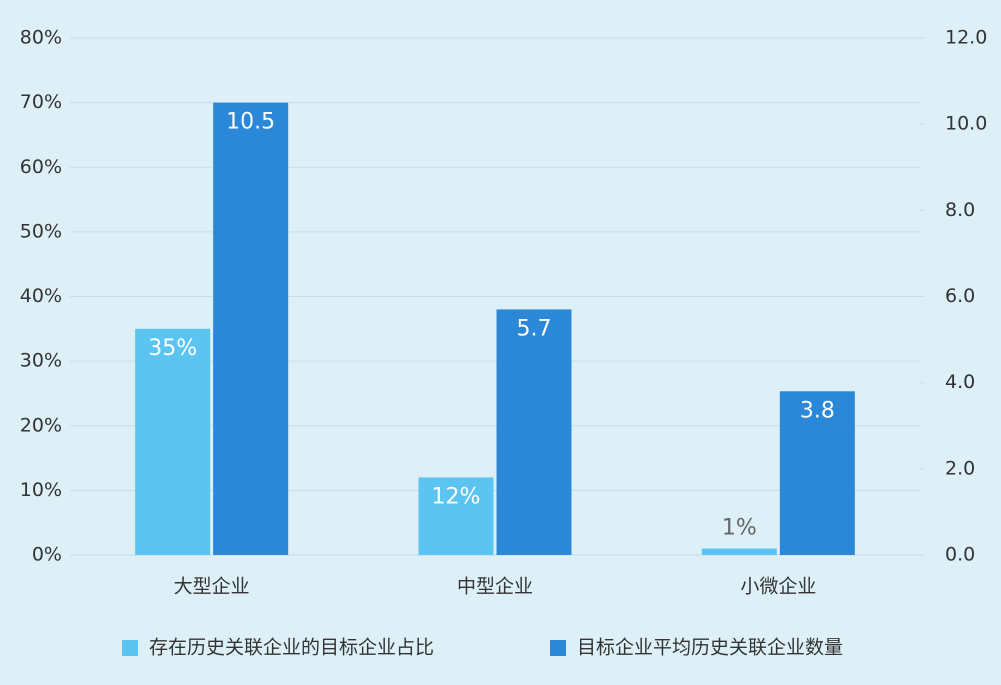 The height and width of the screenshot is (685, 1001). I want to click on y2-tick-label: 8.0, so click(960, 210).